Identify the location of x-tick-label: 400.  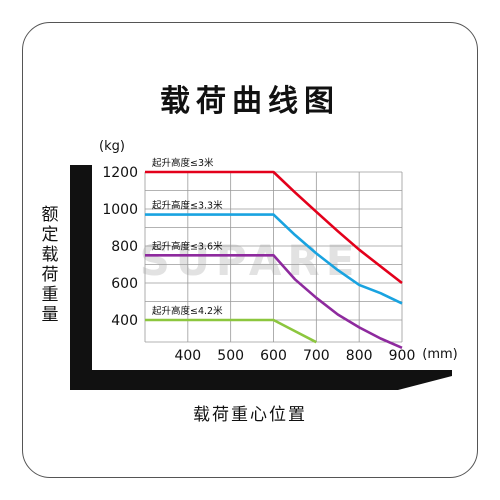
(187, 356).